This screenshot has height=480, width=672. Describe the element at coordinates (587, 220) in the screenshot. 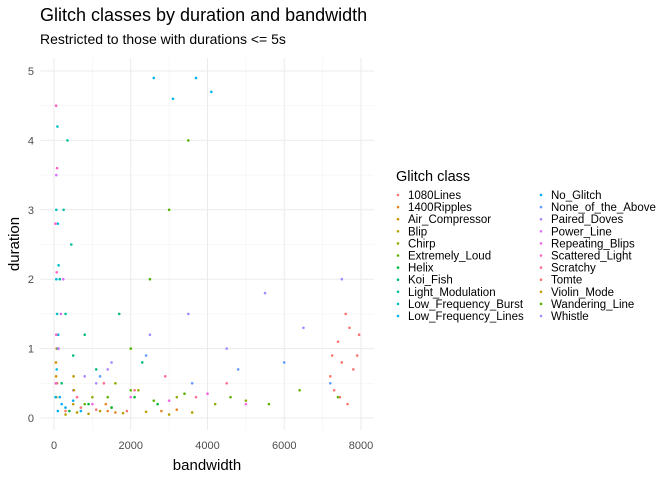

I see `legend-label: Paired_Doves` at that location.